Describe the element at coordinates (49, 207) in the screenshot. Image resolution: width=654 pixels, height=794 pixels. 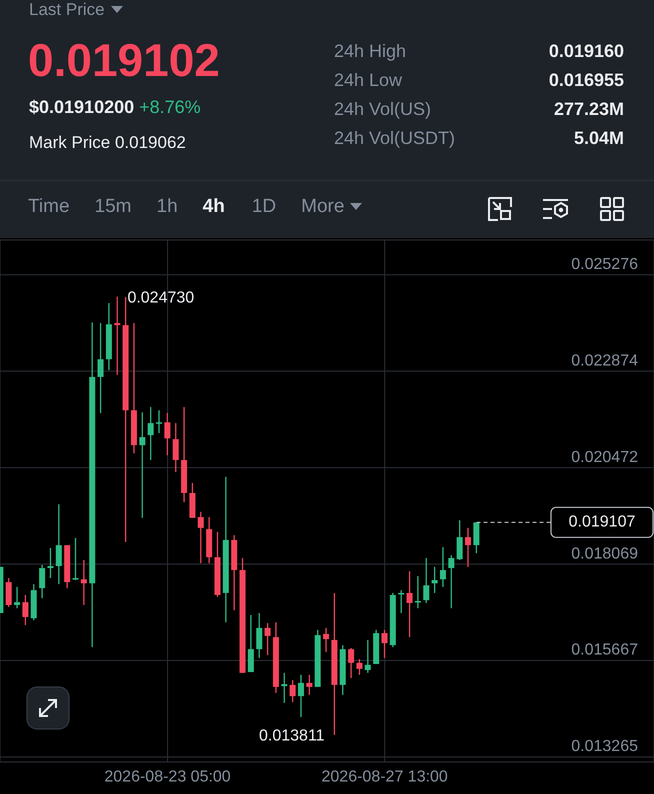
I see `text: Time` at that location.